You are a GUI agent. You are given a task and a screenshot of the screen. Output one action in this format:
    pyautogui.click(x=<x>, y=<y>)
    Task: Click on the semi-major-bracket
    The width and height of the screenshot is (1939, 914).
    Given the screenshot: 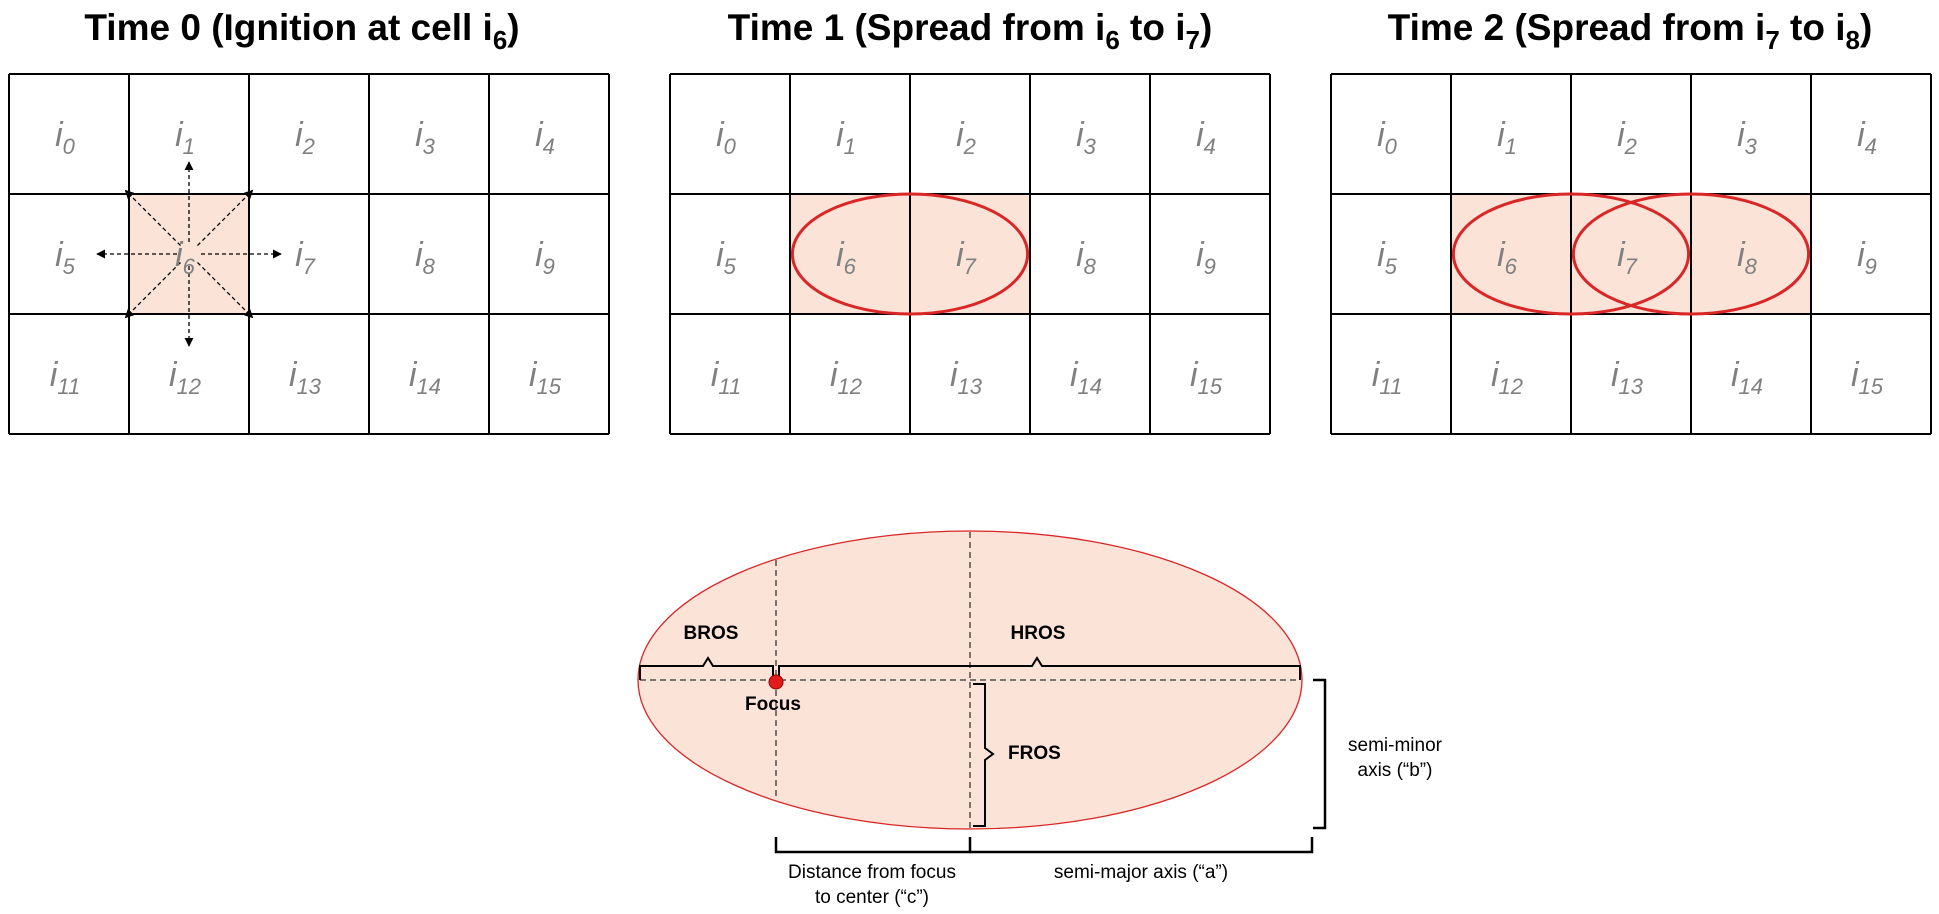 What is the action you would take?
    pyautogui.click(x=1142, y=845)
    